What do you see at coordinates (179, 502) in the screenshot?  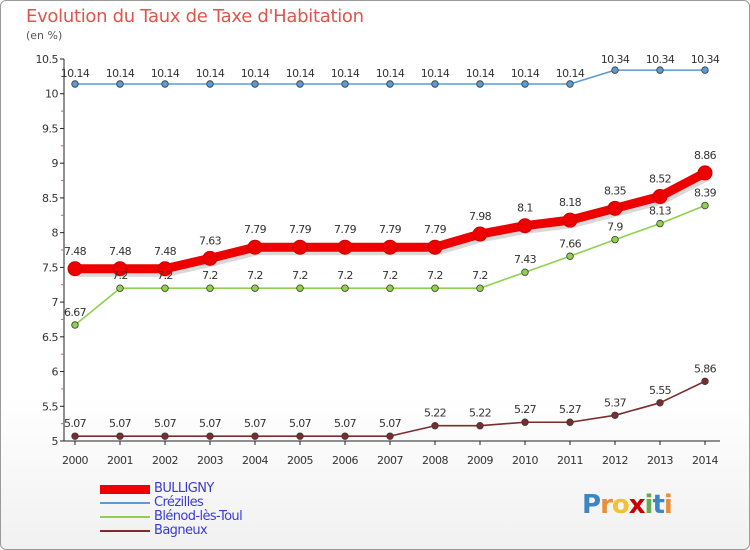 I see `legend-label: Crézilles` at bounding box center [179, 502].